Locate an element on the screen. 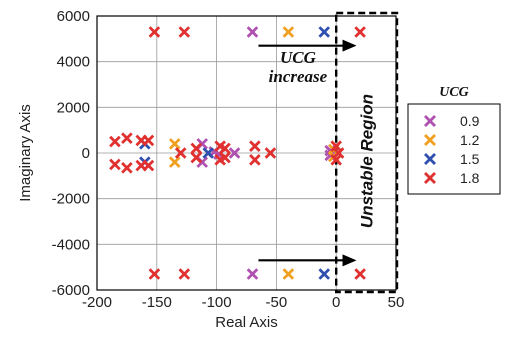 This screenshot has width=514, height=337. legend-items: 0.9 1.2 1.5 1.8 is located at coordinates (452, 149).